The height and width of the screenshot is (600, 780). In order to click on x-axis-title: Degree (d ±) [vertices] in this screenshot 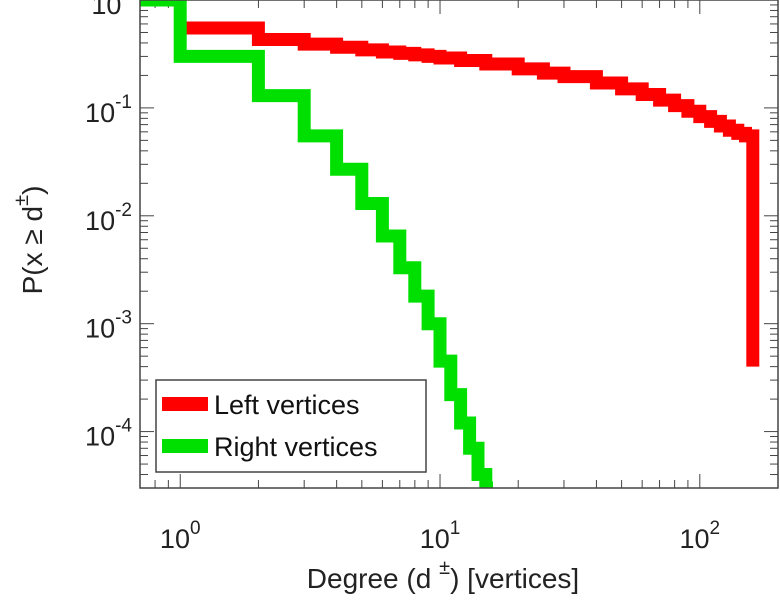, I will do `click(443, 575)`.